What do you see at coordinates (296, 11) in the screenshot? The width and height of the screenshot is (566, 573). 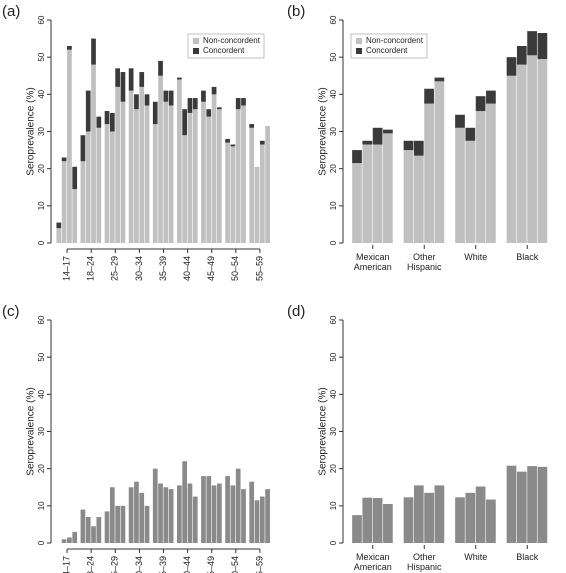 I see `panel-title: (b)` at bounding box center [296, 11].